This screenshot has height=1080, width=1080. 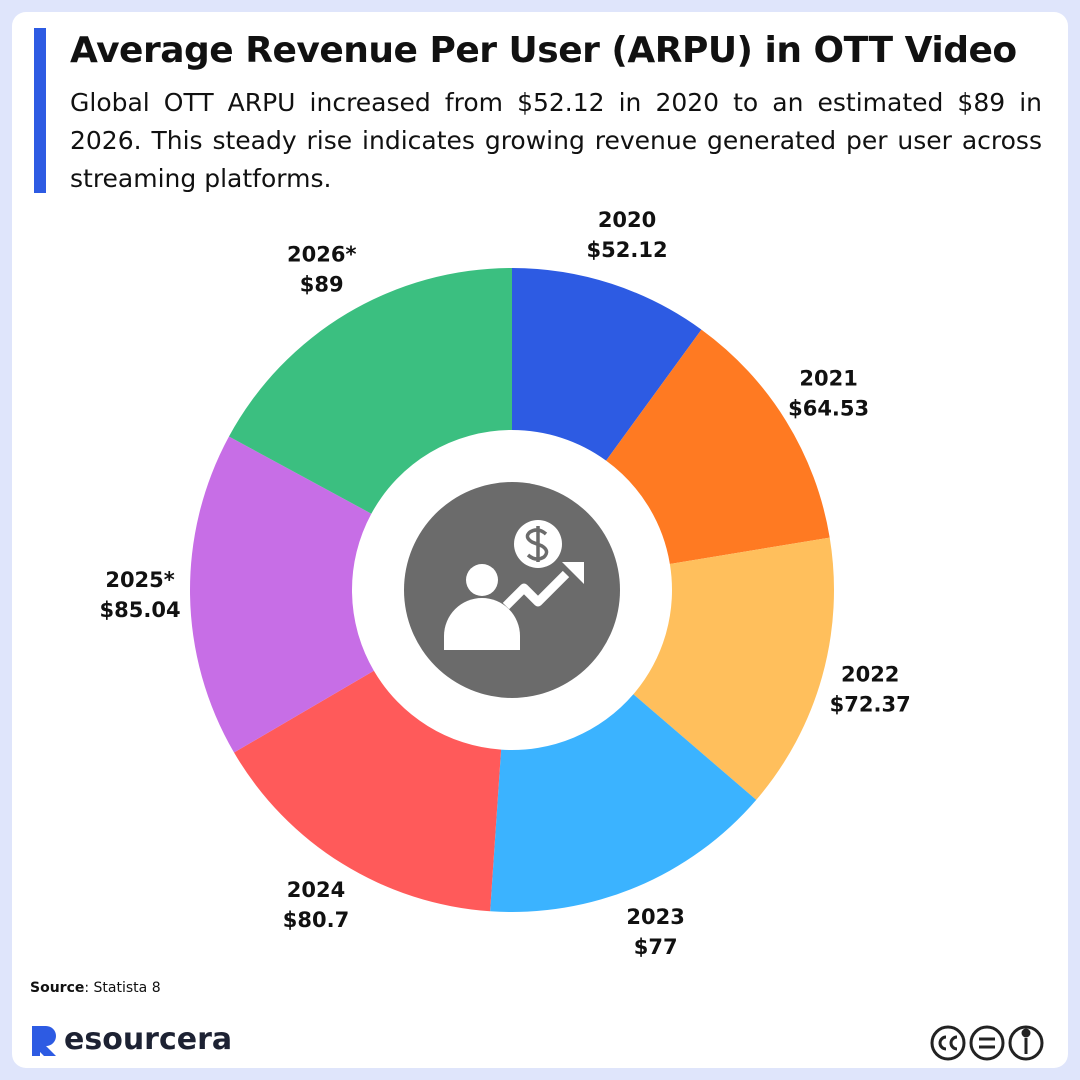 I want to click on accent-bar, so click(x=40, y=110).